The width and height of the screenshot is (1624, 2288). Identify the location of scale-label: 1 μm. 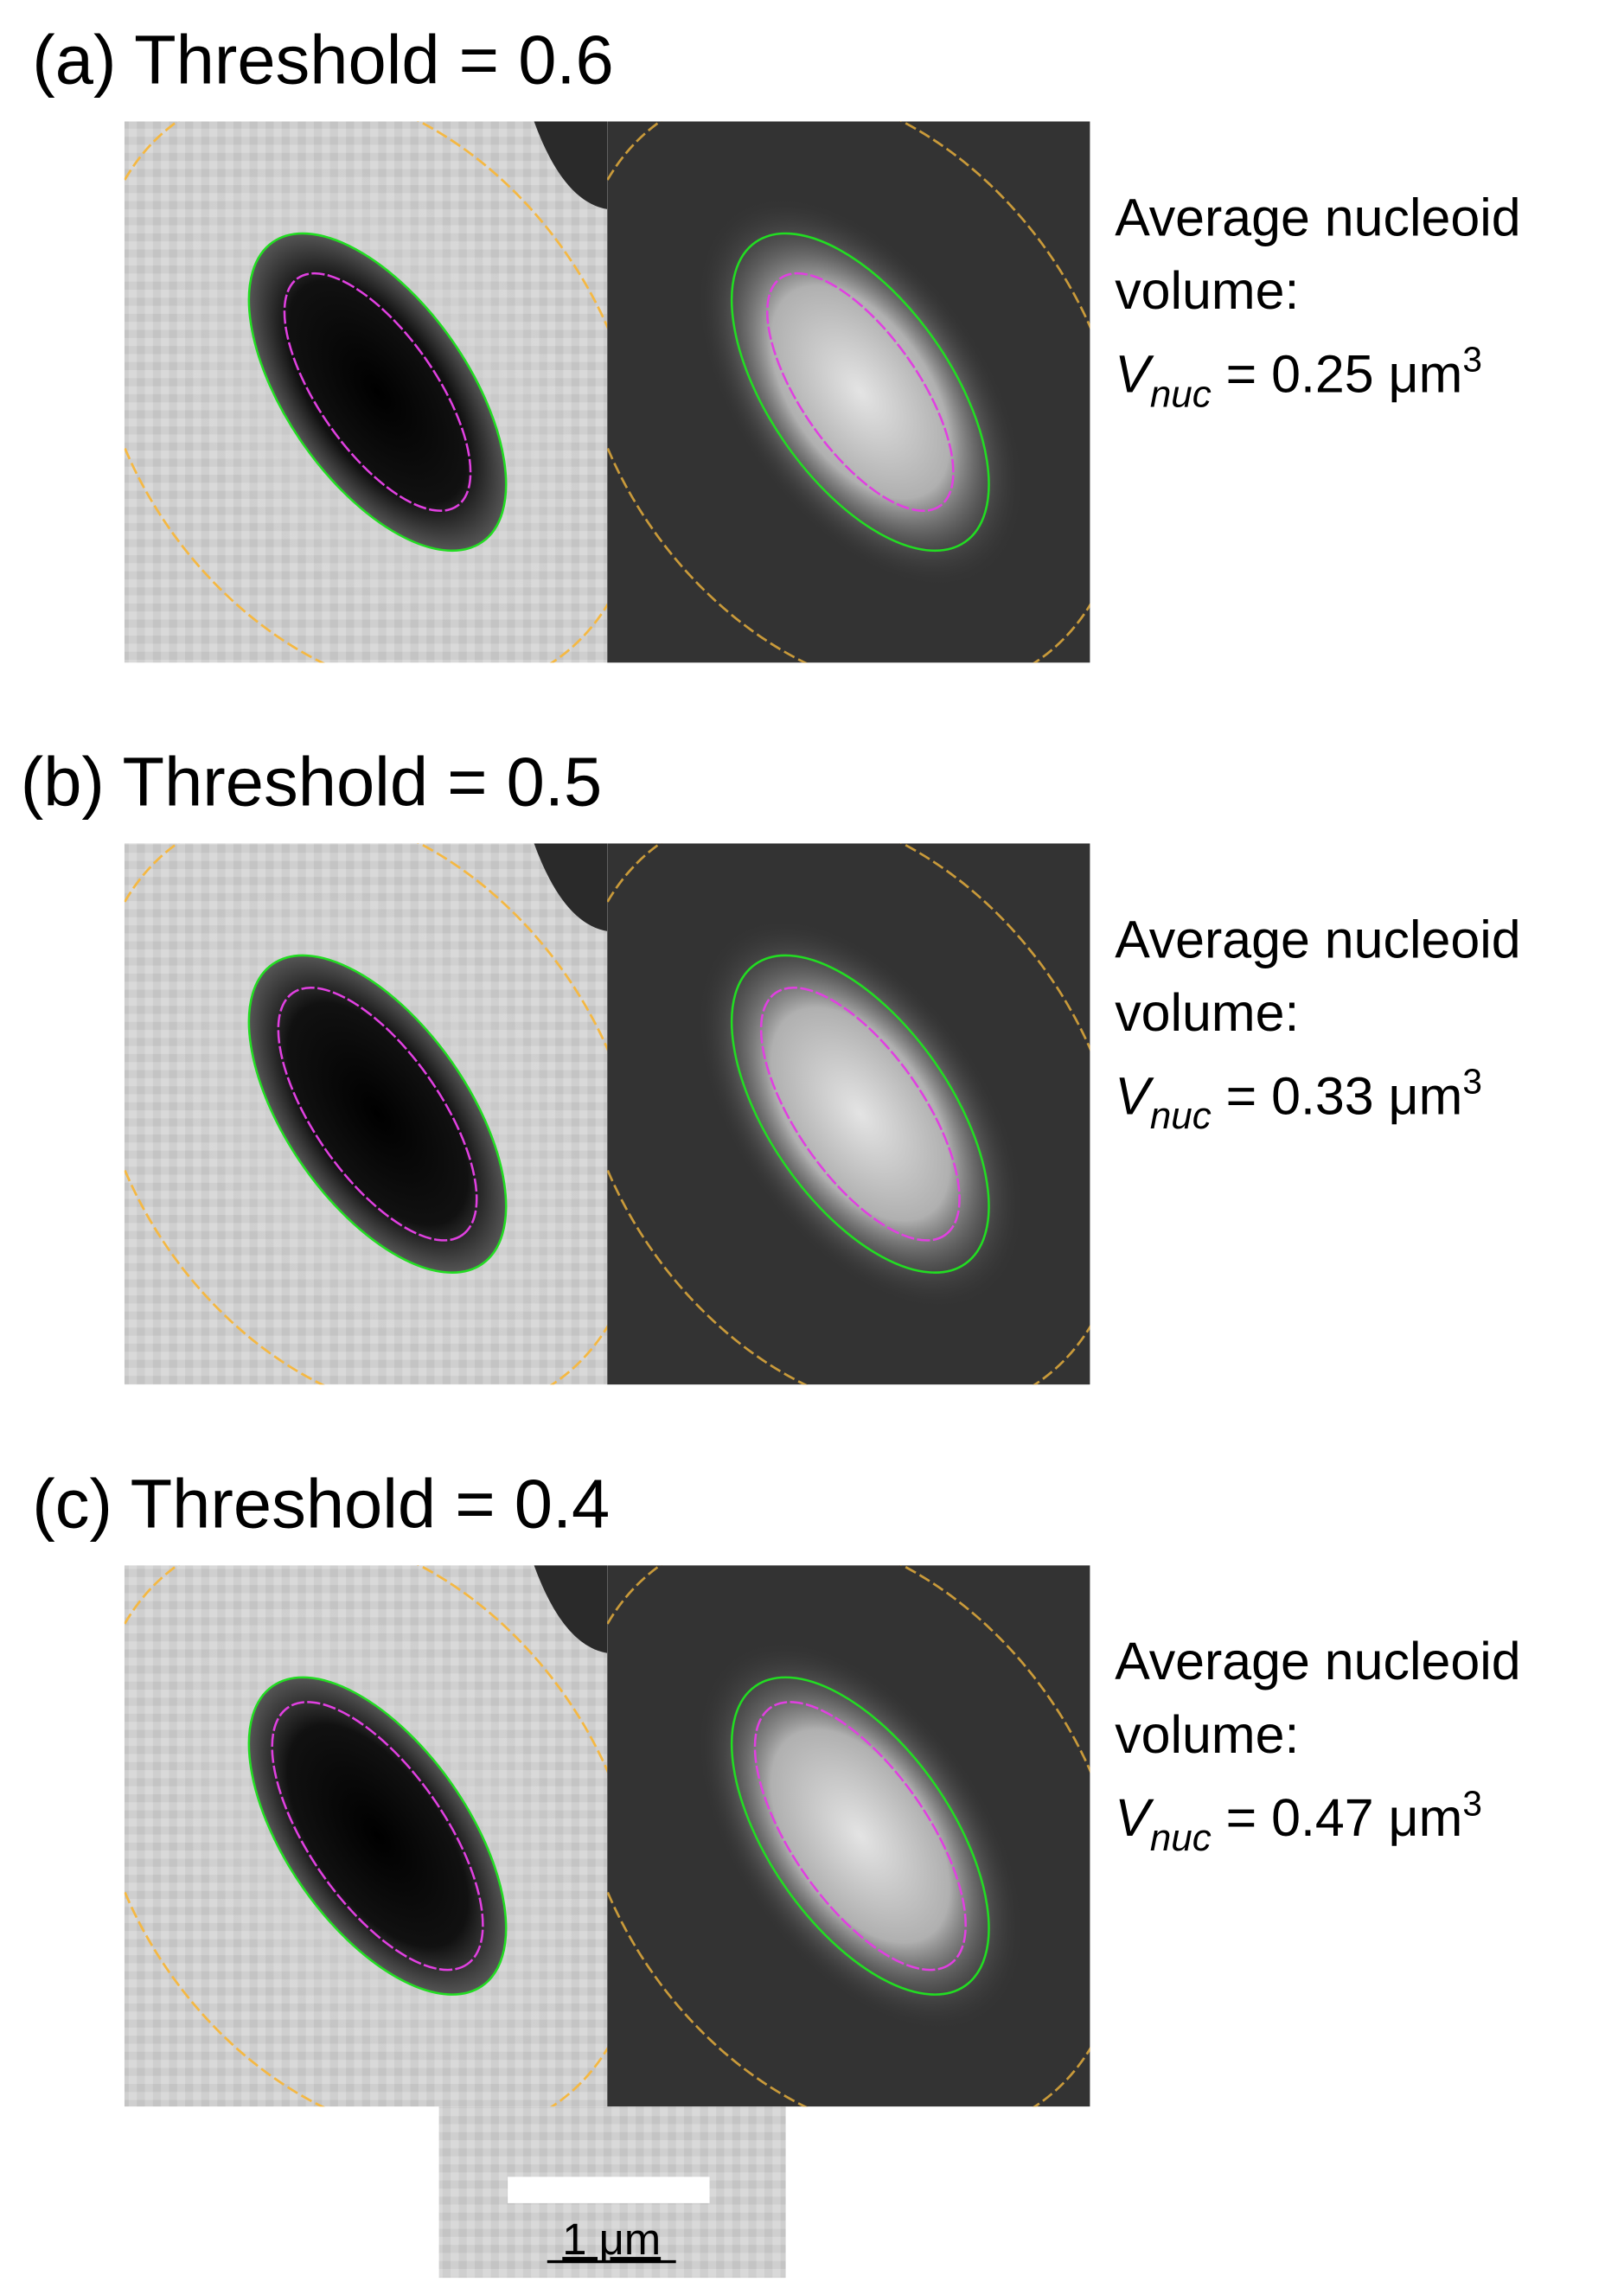
(611, 2239).